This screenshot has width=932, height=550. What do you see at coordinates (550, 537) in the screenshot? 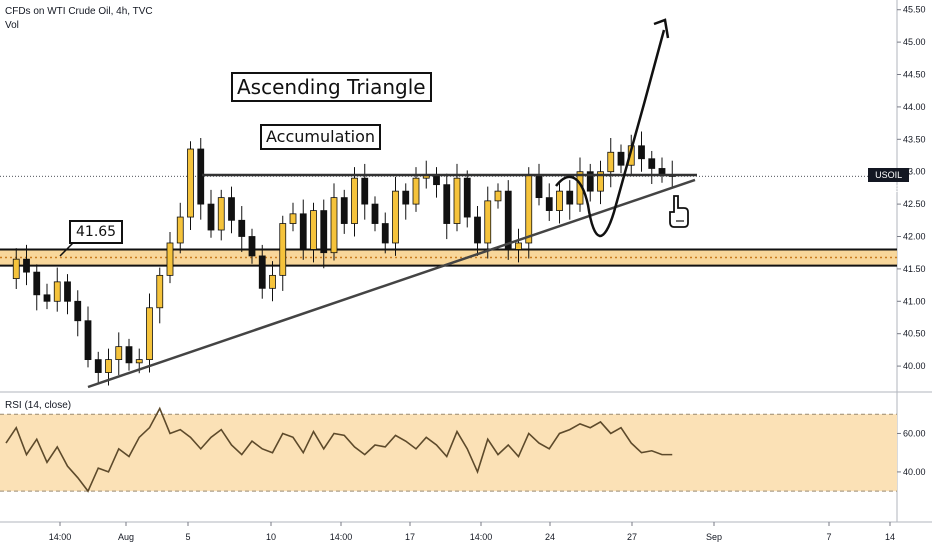
I see `time-tick-label: 24` at bounding box center [550, 537].